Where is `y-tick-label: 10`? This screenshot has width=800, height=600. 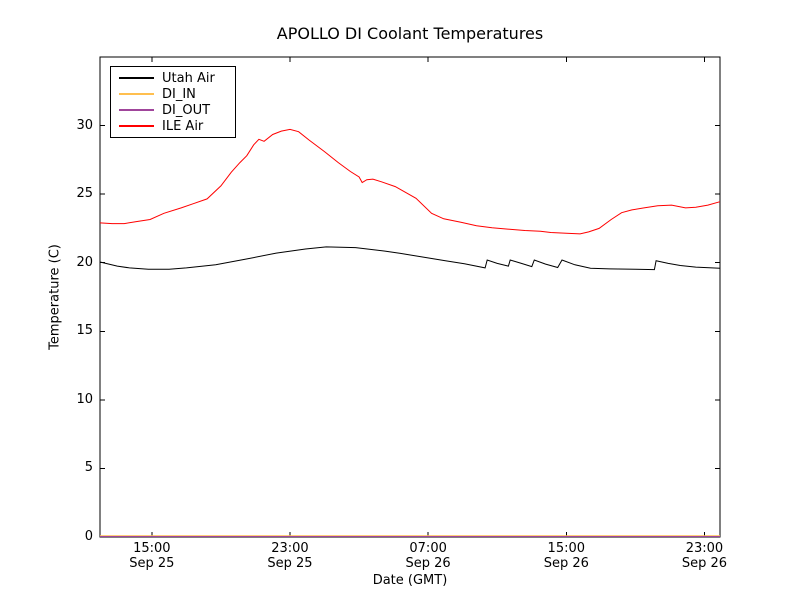 y-tick-label: 10 is located at coordinates (84, 399).